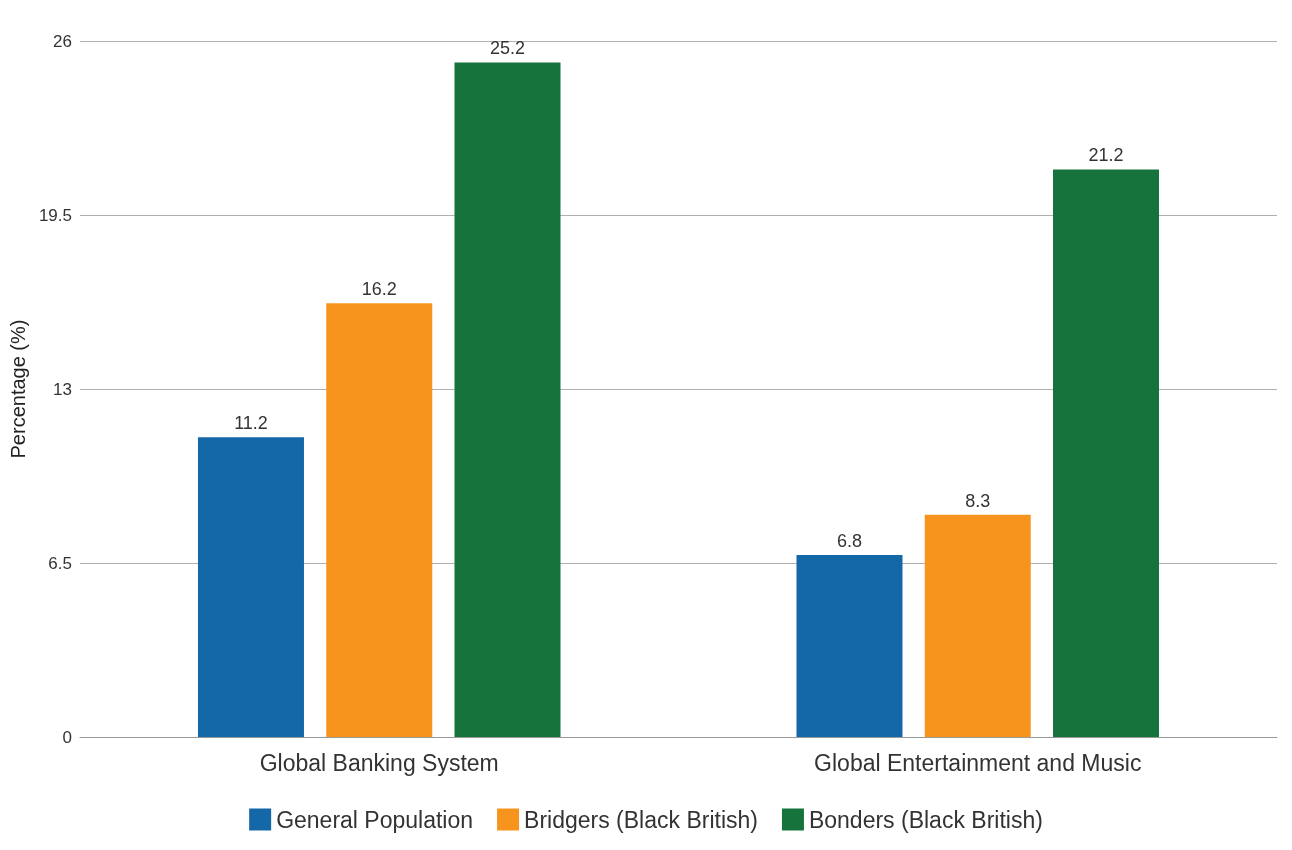 Image resolution: width=1292 pixels, height=850 pixels. What do you see at coordinates (978, 500) in the screenshot?
I see `data-label: 8.3` at bounding box center [978, 500].